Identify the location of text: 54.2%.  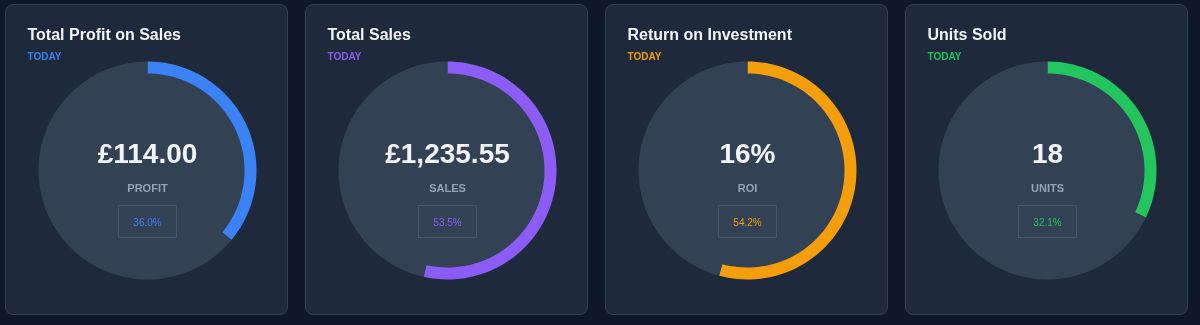
(747, 222).